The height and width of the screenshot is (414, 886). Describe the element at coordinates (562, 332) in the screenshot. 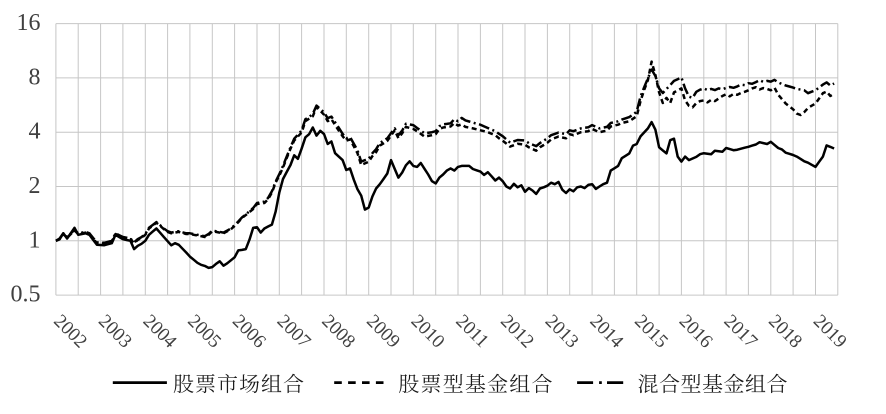

I see `svg-text: 2013` at that location.